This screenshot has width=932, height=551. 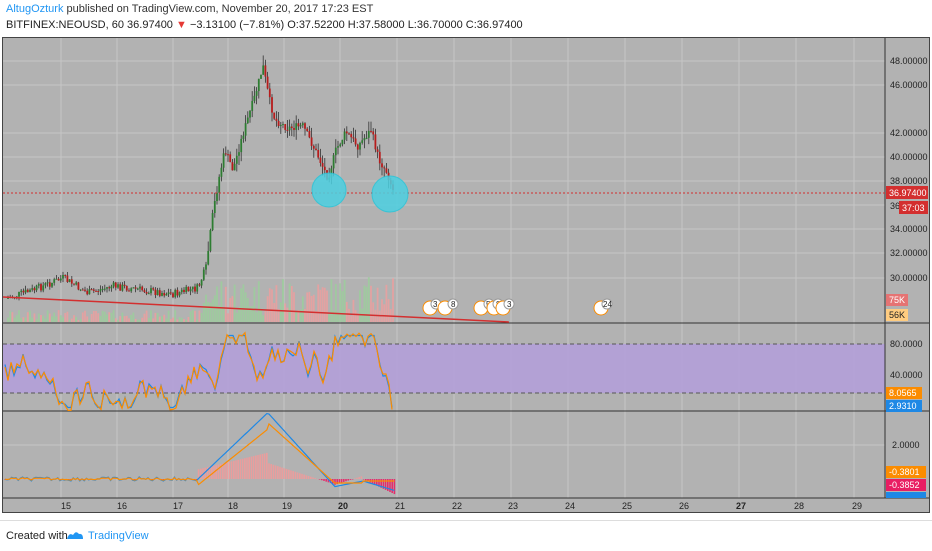 I want to click on stoch-axis: 80.0000 40.0000 8.0565 2.9310, so click(x=904, y=375).